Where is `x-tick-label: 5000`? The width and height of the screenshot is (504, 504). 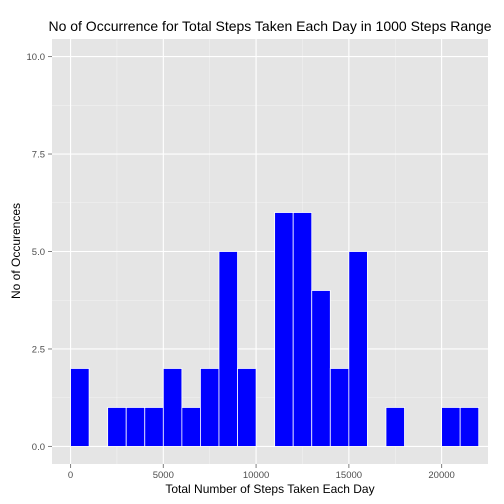 x-tick-label: 5000 is located at coordinates (163, 475).